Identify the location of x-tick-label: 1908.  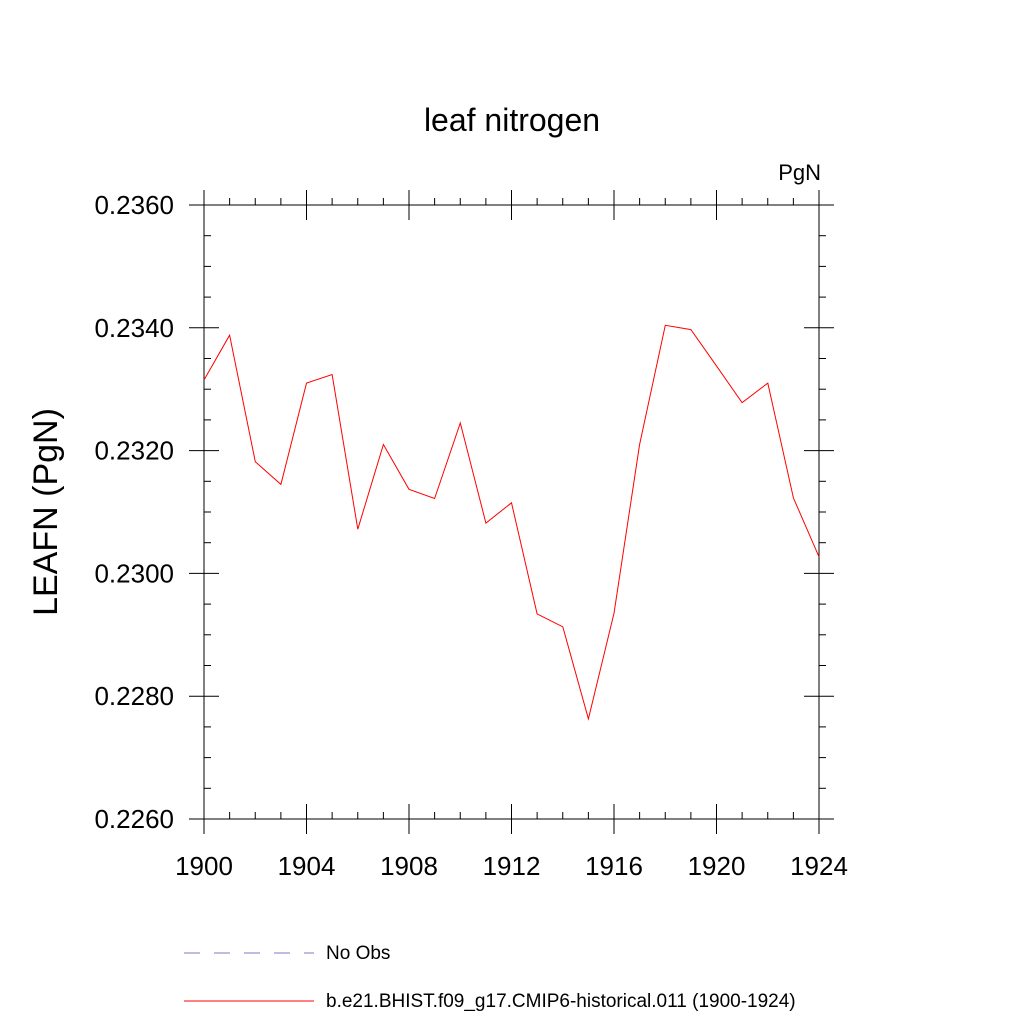
(409, 866).